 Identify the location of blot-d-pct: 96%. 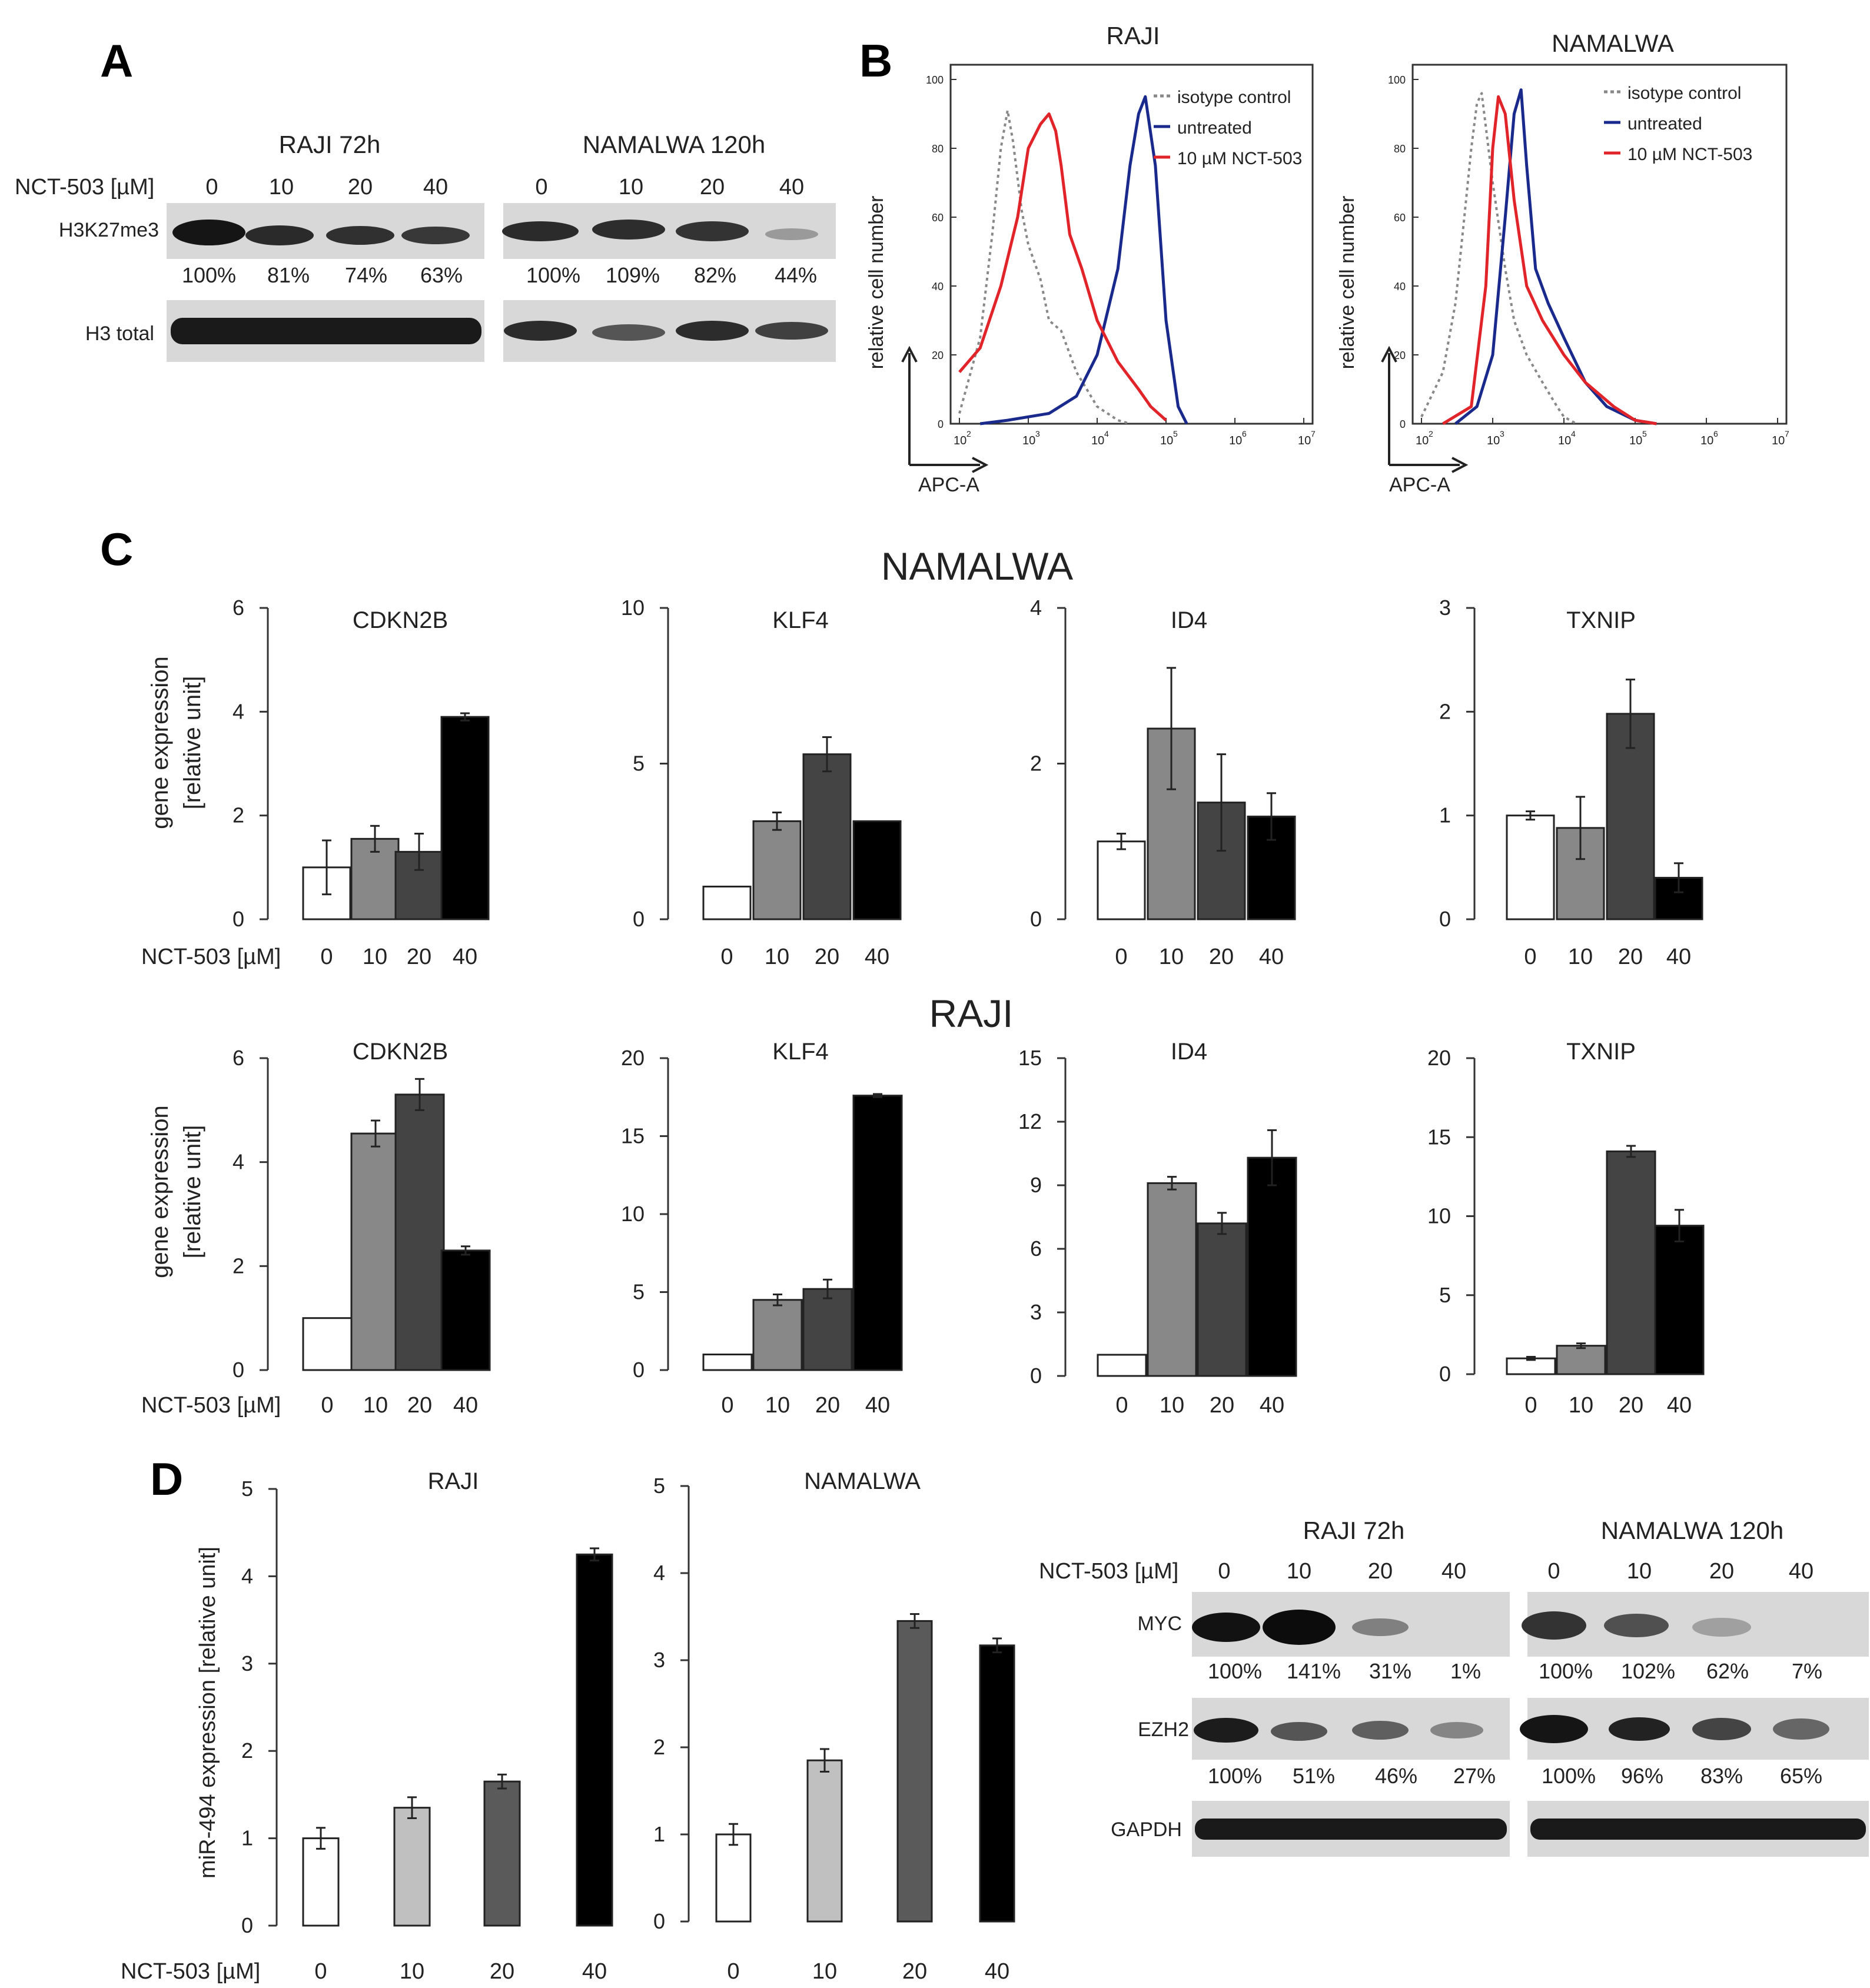
(1642, 1776).